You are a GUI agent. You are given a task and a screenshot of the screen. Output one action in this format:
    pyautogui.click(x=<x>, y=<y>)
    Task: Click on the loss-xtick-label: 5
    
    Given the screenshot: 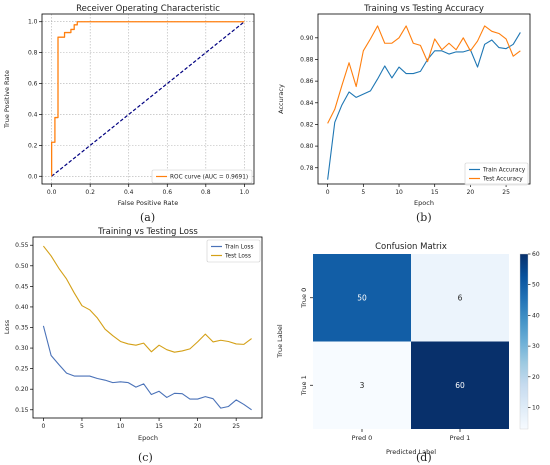 What is the action you would take?
    pyautogui.click(x=82, y=426)
    